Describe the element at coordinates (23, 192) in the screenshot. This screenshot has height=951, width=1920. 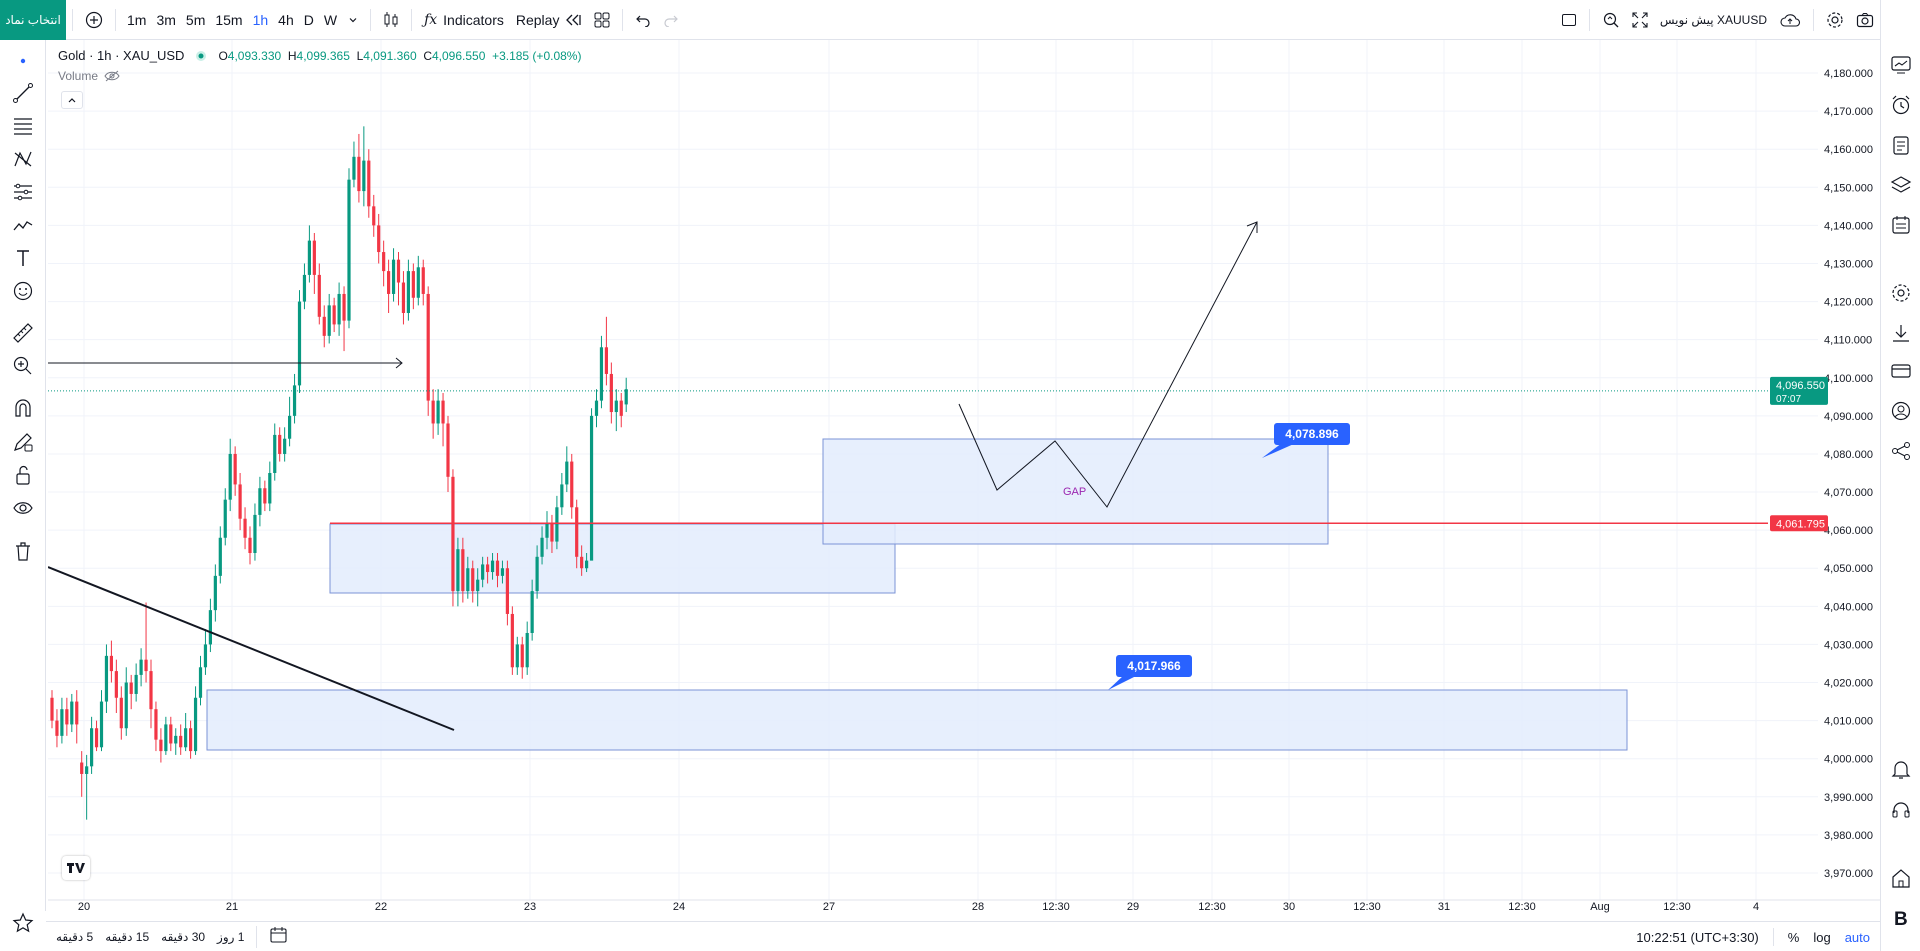
I see `prediction-tool` at that location.